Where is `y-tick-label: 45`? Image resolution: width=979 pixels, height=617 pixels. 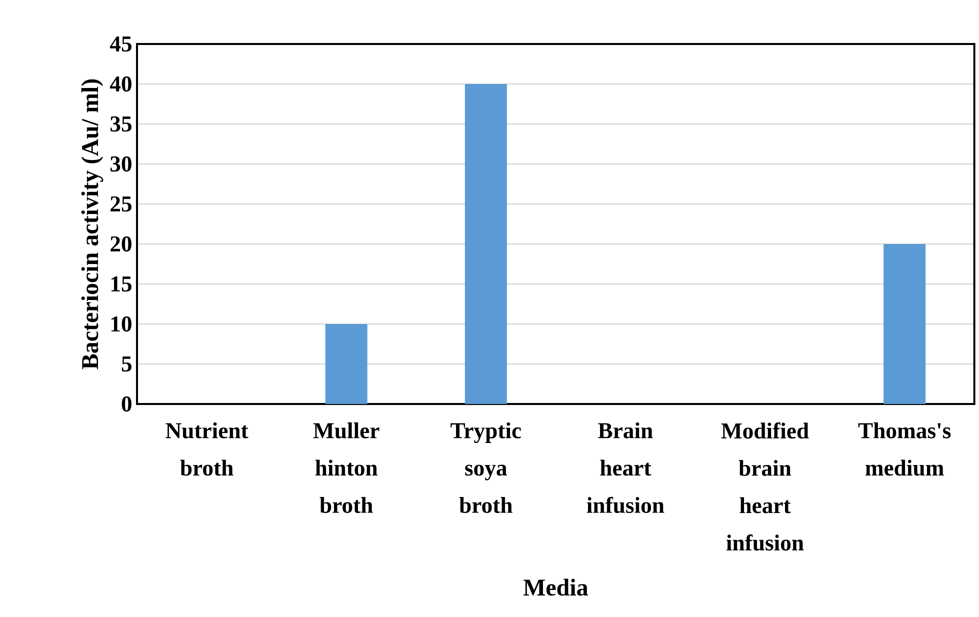
y-tick-label: 45 is located at coordinates (121, 44).